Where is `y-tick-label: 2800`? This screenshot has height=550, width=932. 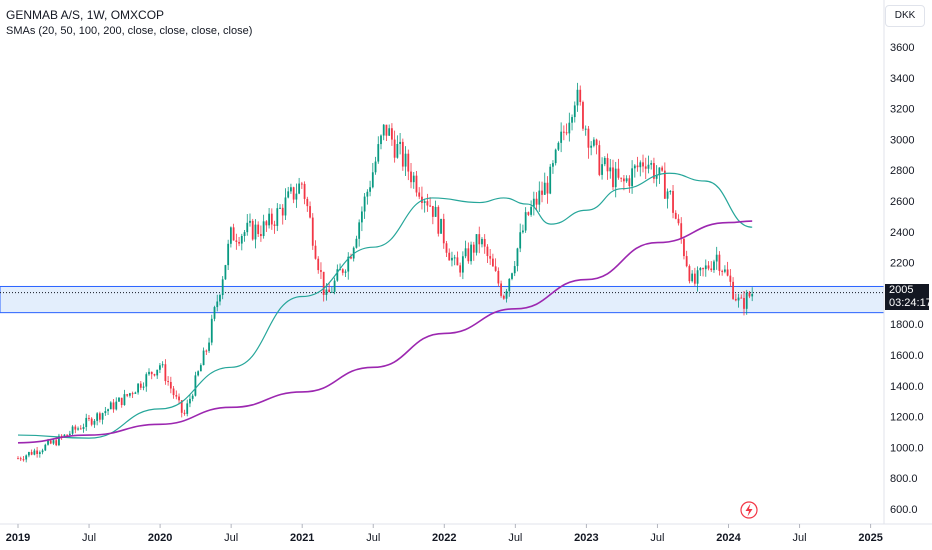
y-tick-label: 2800 is located at coordinates (902, 171).